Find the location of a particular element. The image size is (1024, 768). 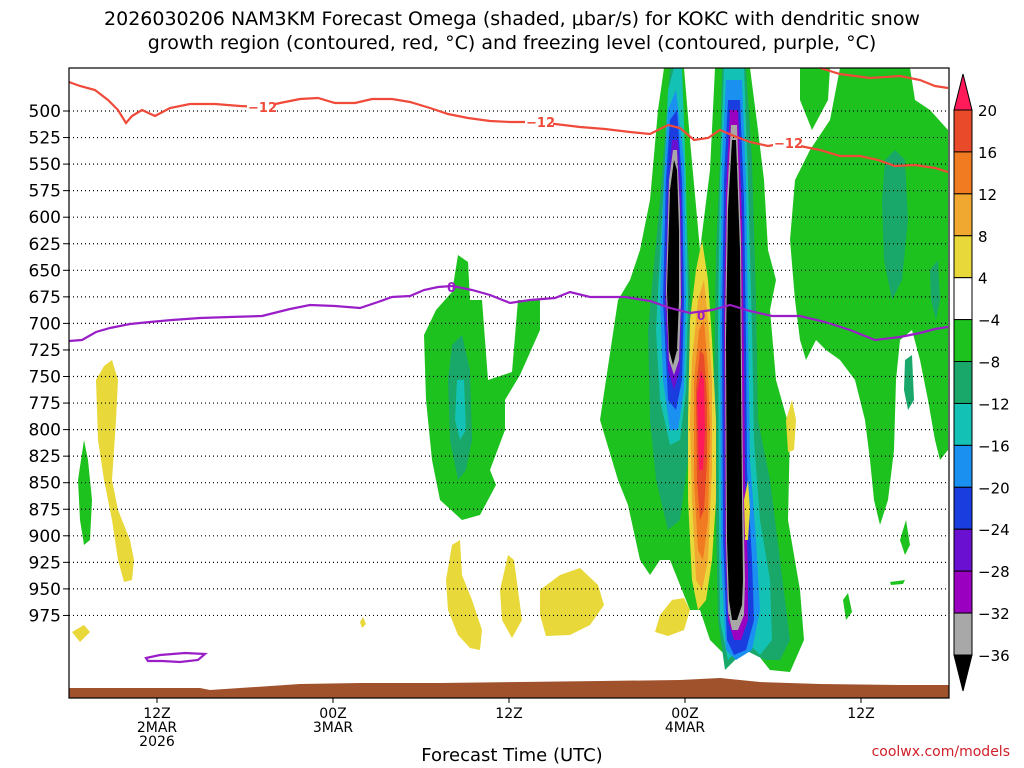

y-tick-label-525: 525 is located at coordinates (45, 139).